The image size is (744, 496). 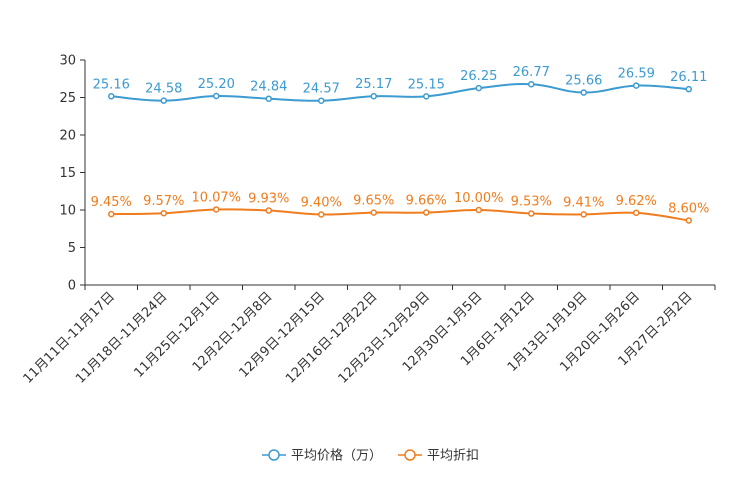 I want to click on x-tick-label: 11月11日-11月17日, so click(x=69, y=337).